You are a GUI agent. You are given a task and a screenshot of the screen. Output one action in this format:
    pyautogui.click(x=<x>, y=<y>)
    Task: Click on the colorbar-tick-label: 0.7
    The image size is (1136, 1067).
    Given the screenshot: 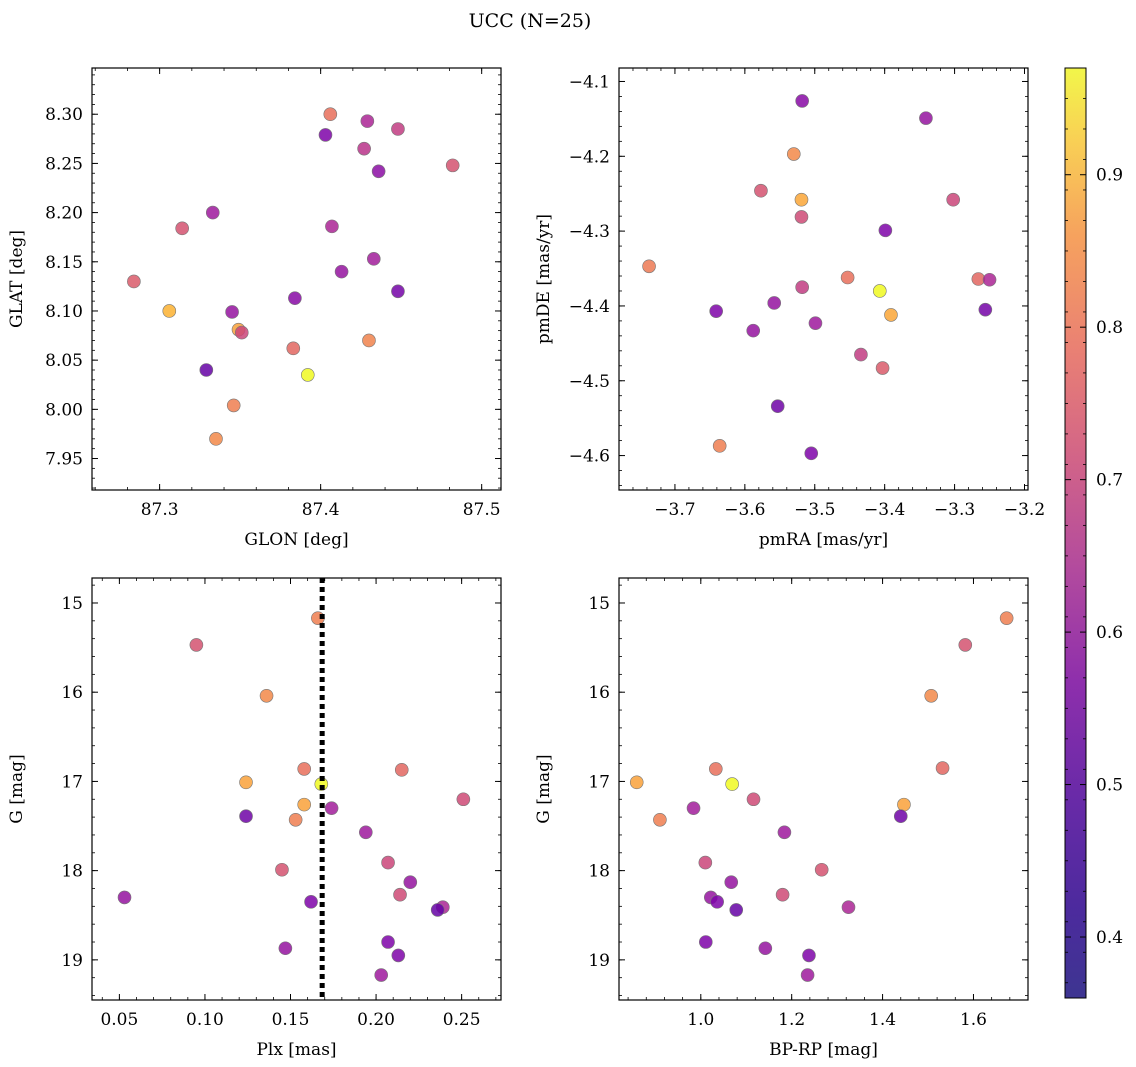 What is the action you would take?
    pyautogui.click(x=1109, y=481)
    